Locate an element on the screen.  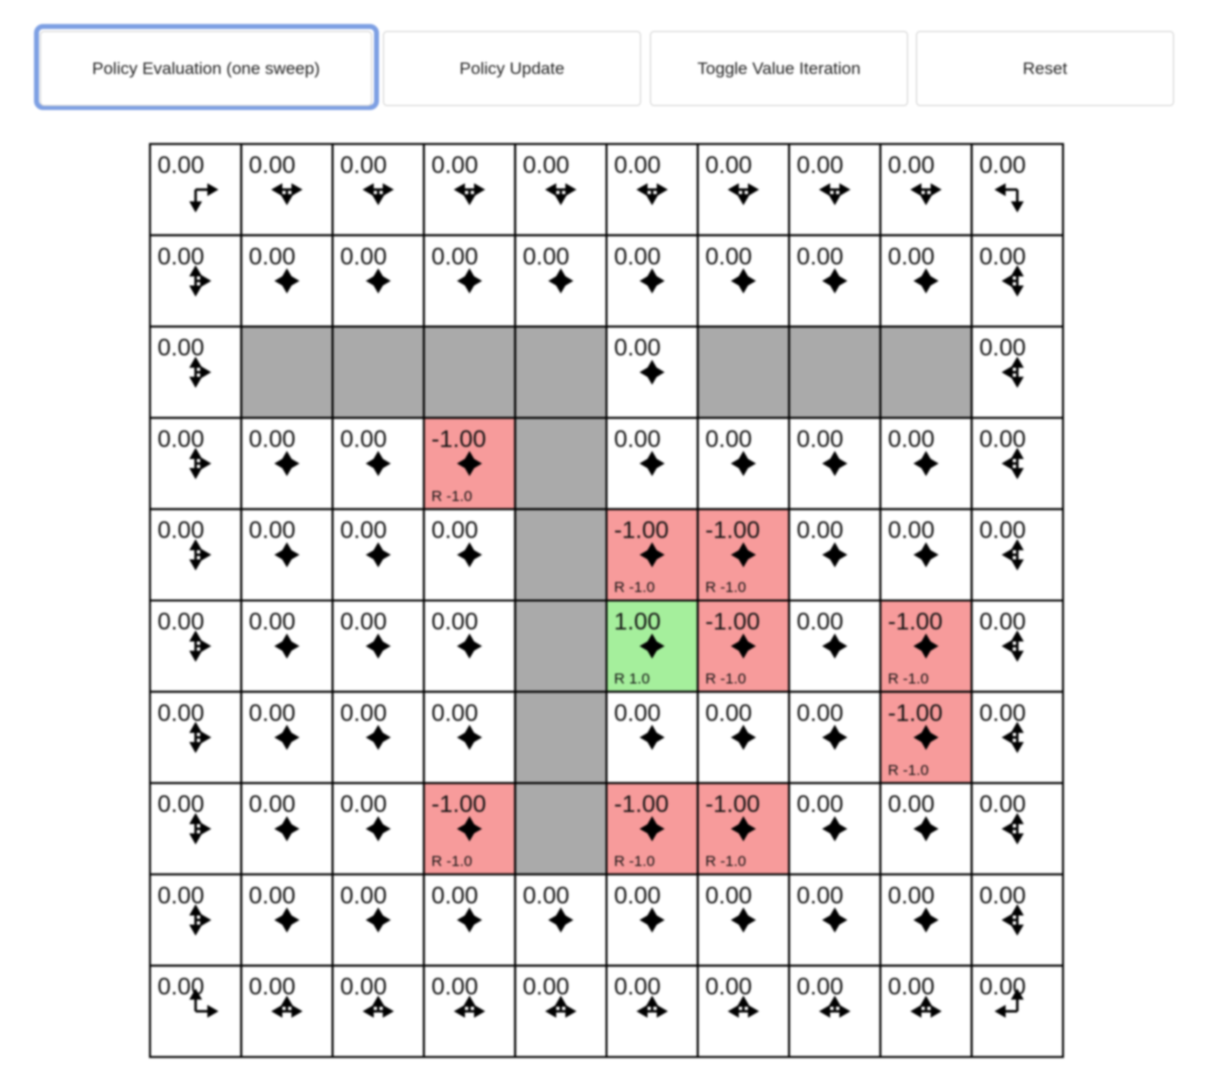
svg-text: 1.00 is located at coordinates (637, 621).